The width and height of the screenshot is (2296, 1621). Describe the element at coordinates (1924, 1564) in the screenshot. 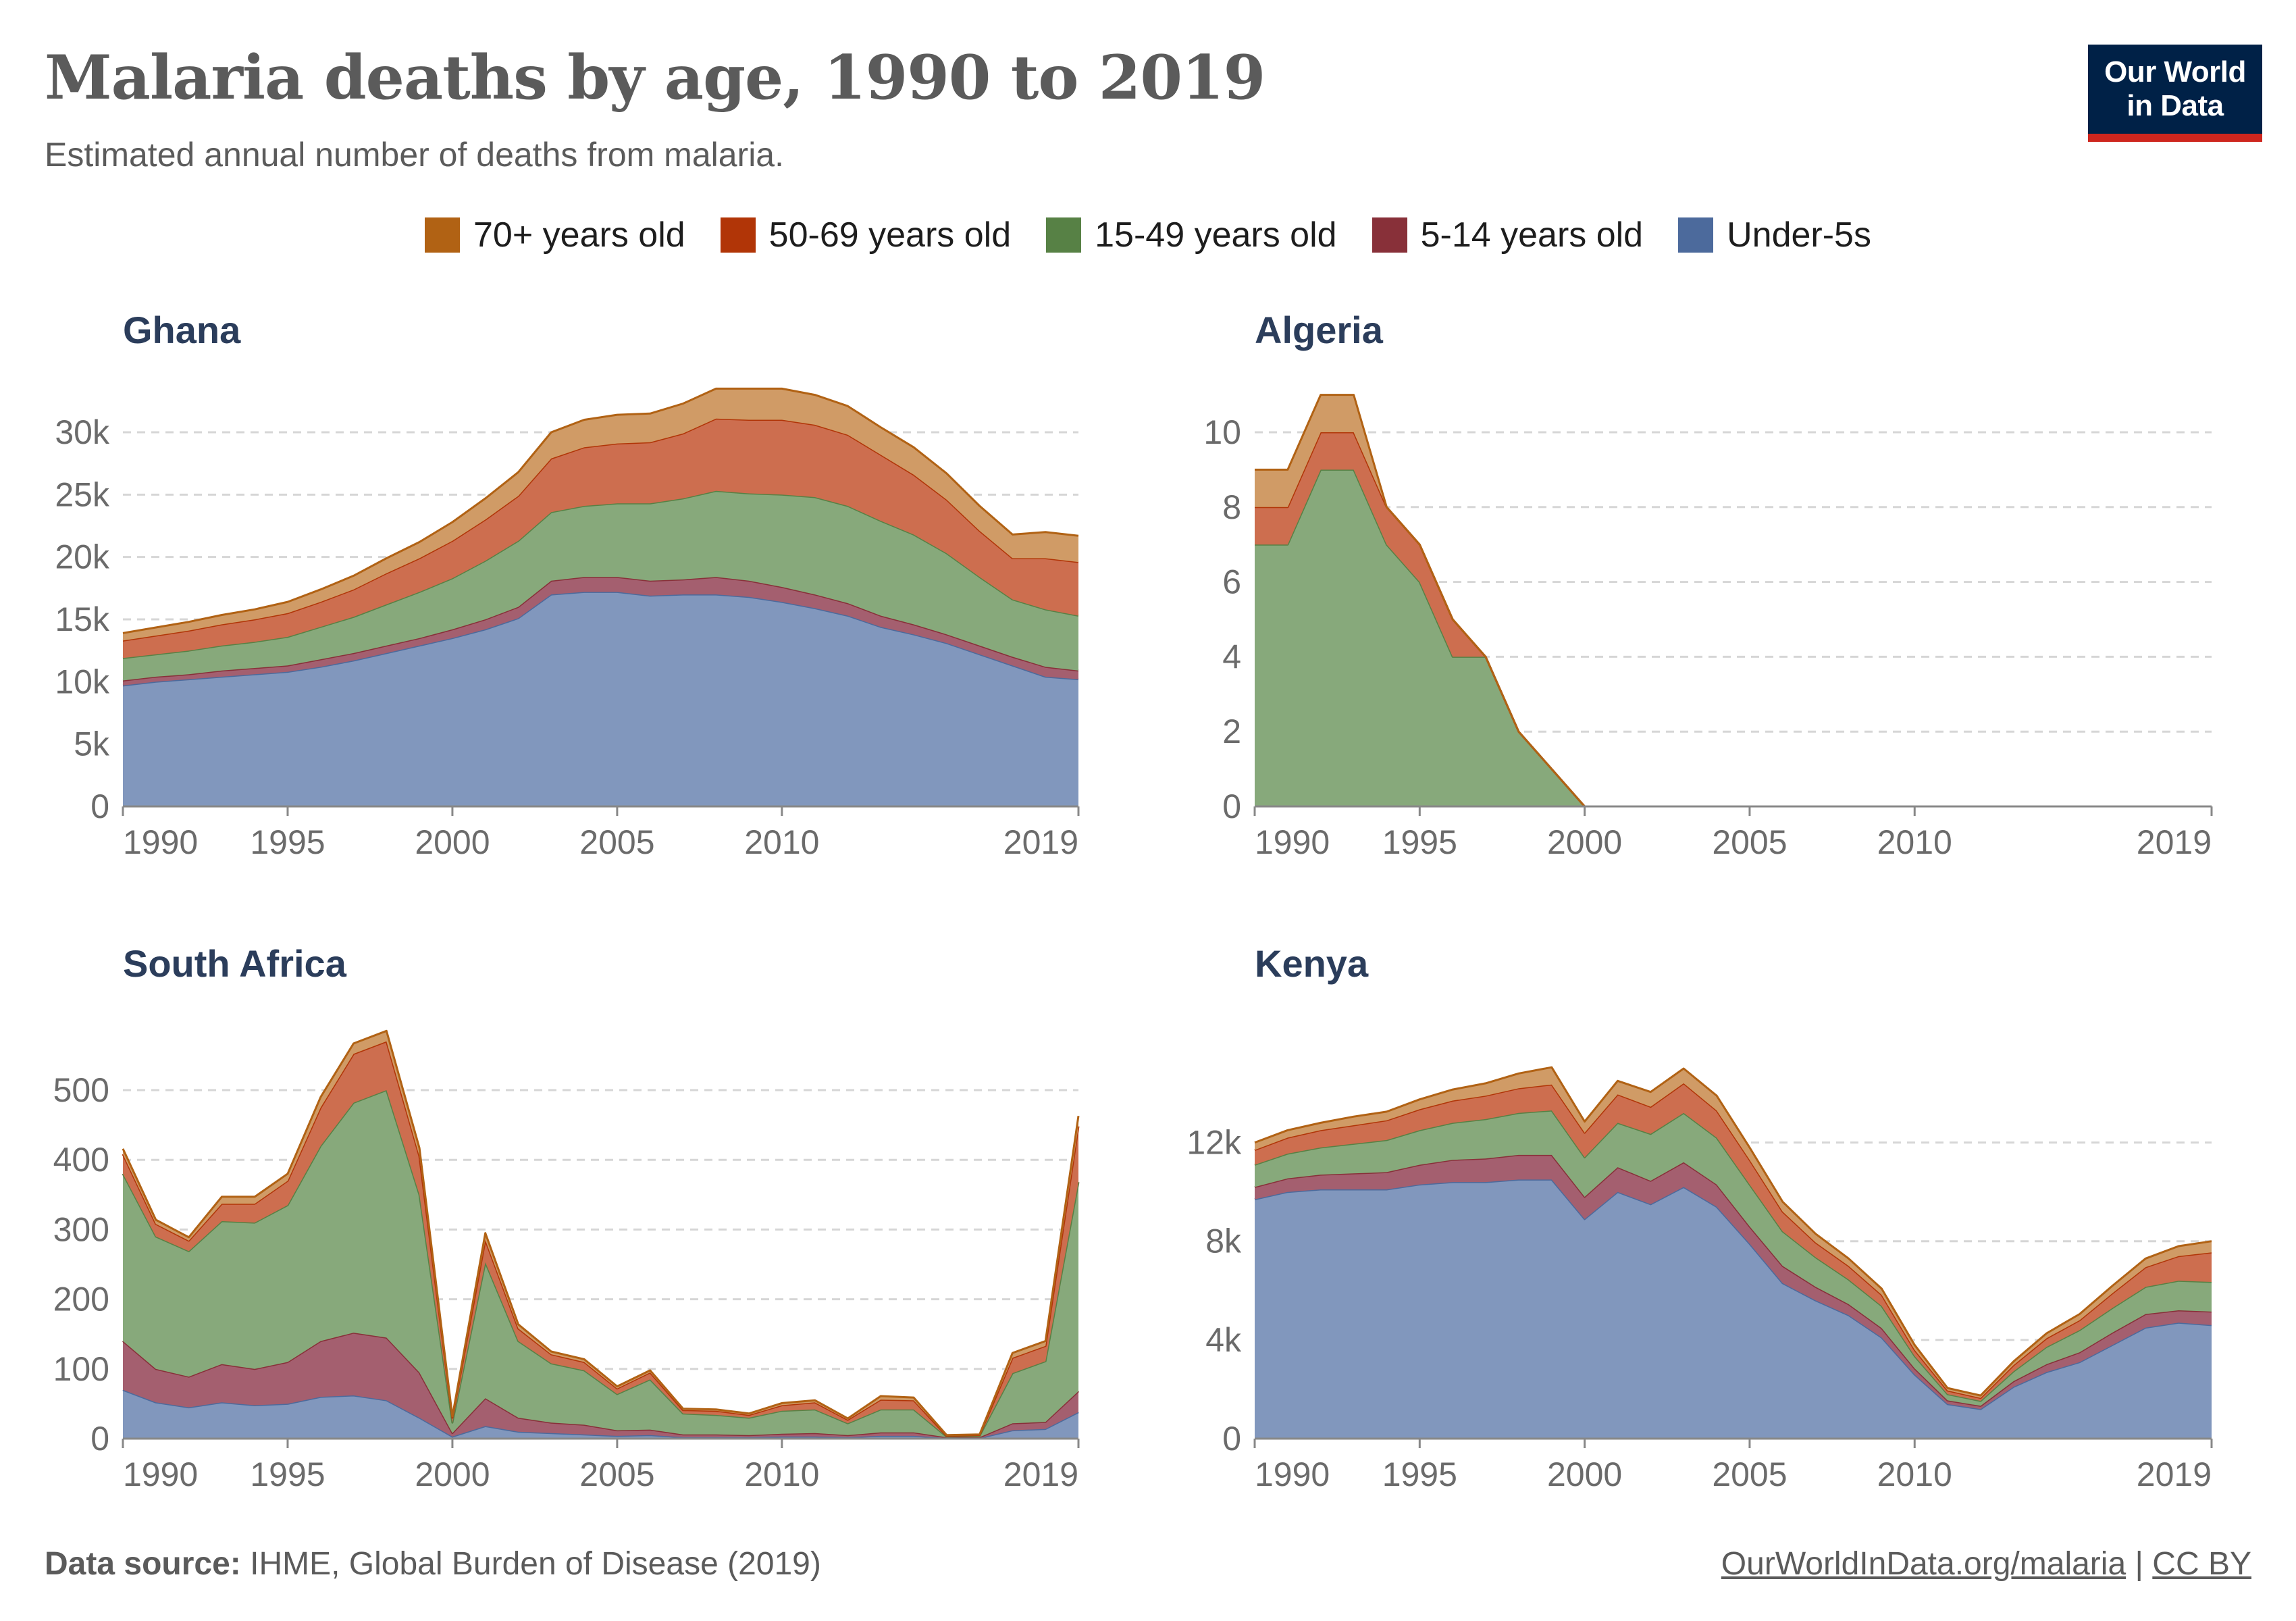

I see `owid-malaria-link: OurWorldInData.org/malaria` at that location.